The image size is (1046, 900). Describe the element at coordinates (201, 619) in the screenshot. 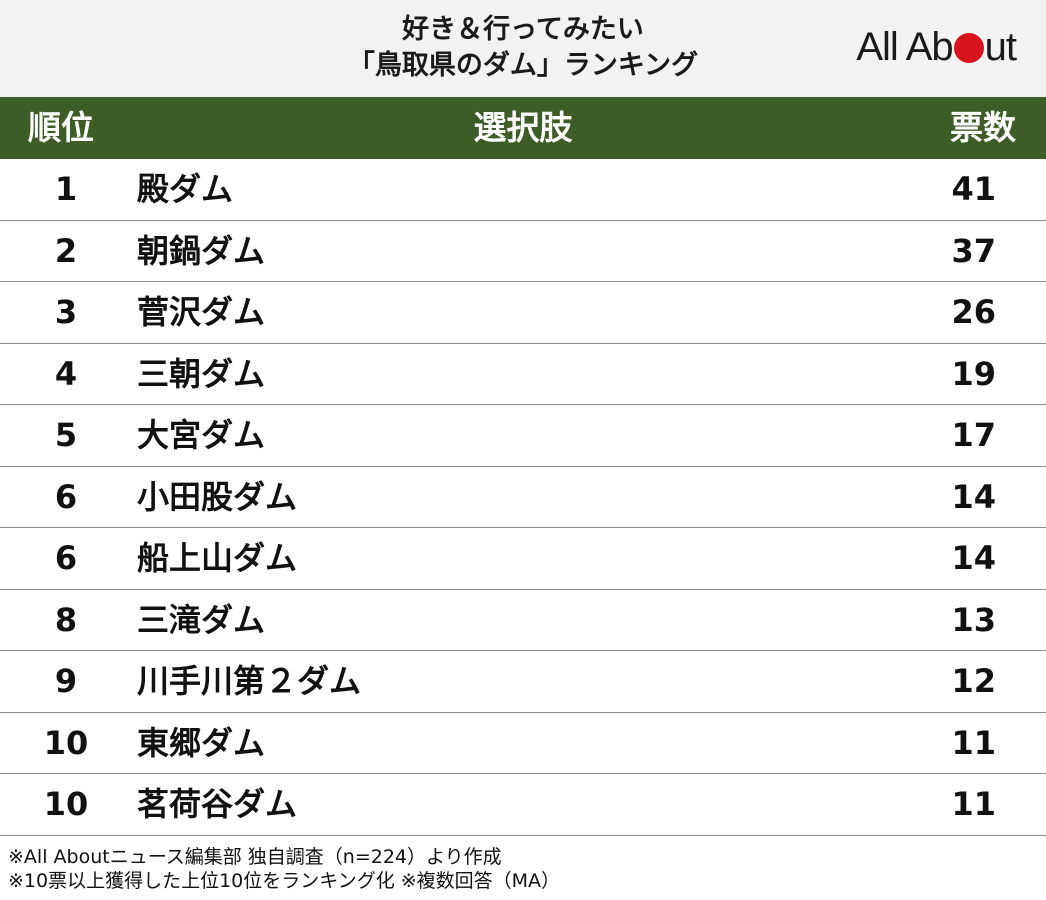

I see `row-name: 三滝ダム` at that location.